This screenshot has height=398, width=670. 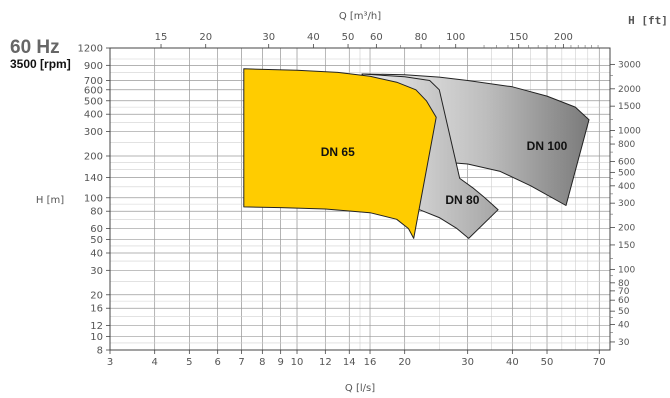 I want to click on bottom-tick-label: 16, so click(x=370, y=362).